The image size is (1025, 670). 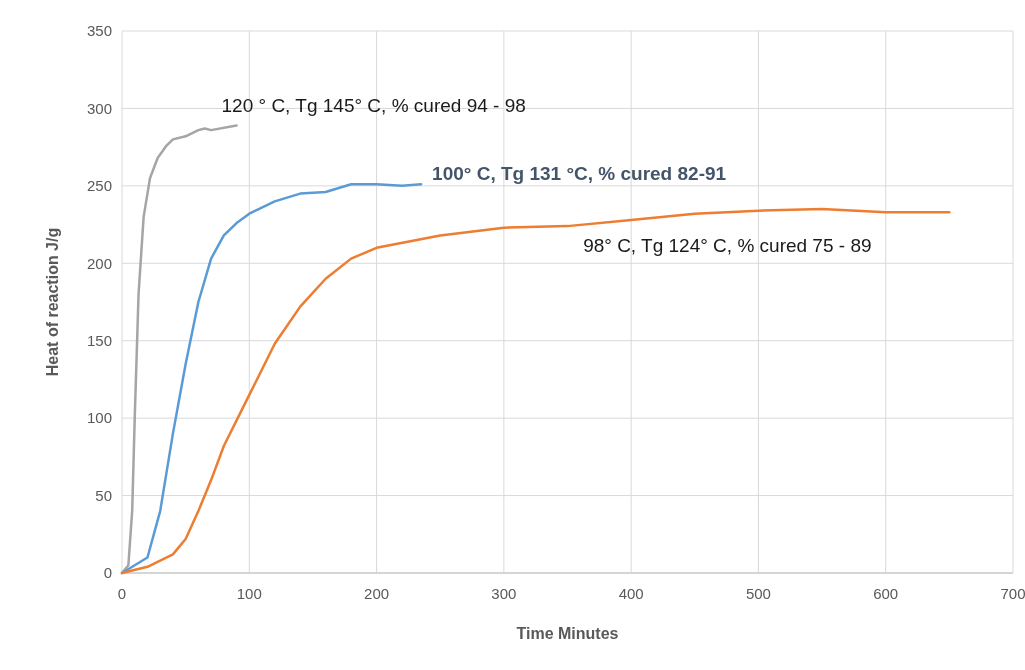 I want to click on y-tick-label: 100, so click(x=99, y=418).